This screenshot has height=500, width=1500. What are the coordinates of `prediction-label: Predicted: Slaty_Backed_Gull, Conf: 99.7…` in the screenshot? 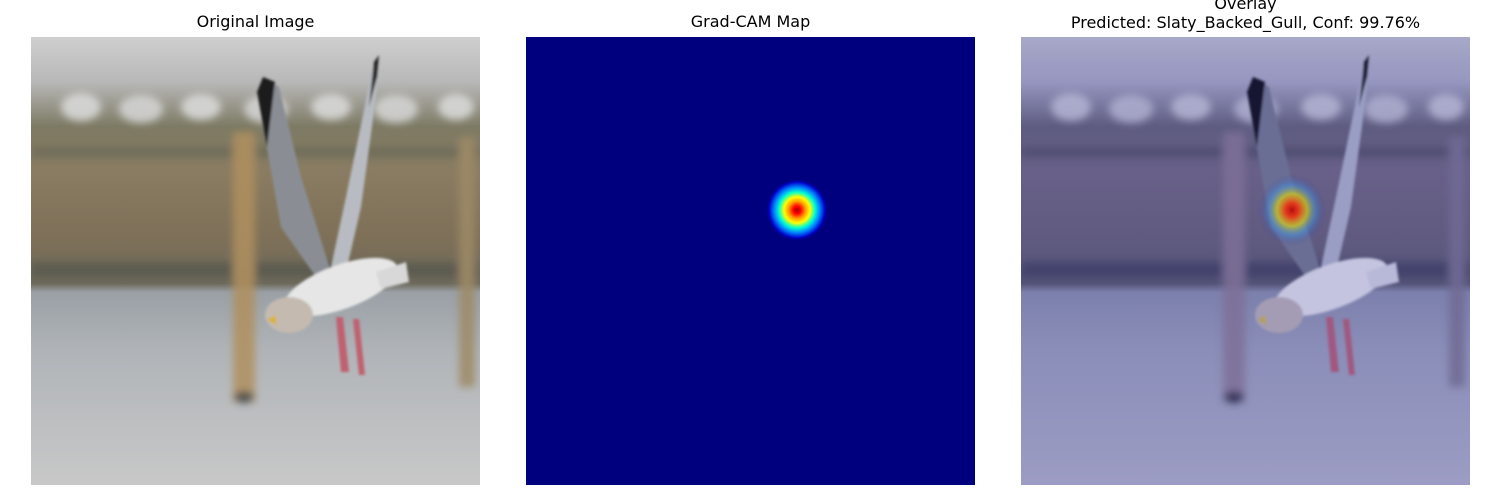 It's located at (1245, 22).